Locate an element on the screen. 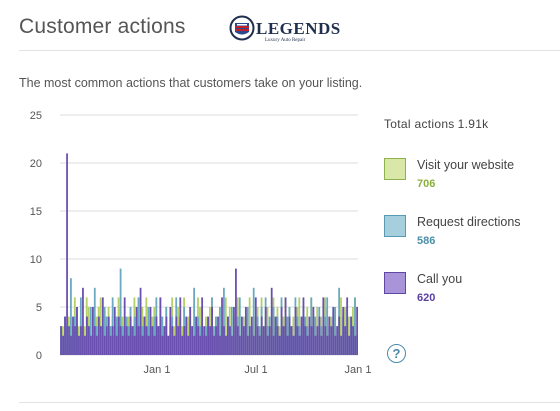  legend-swatch-directions is located at coordinates (395, 226).